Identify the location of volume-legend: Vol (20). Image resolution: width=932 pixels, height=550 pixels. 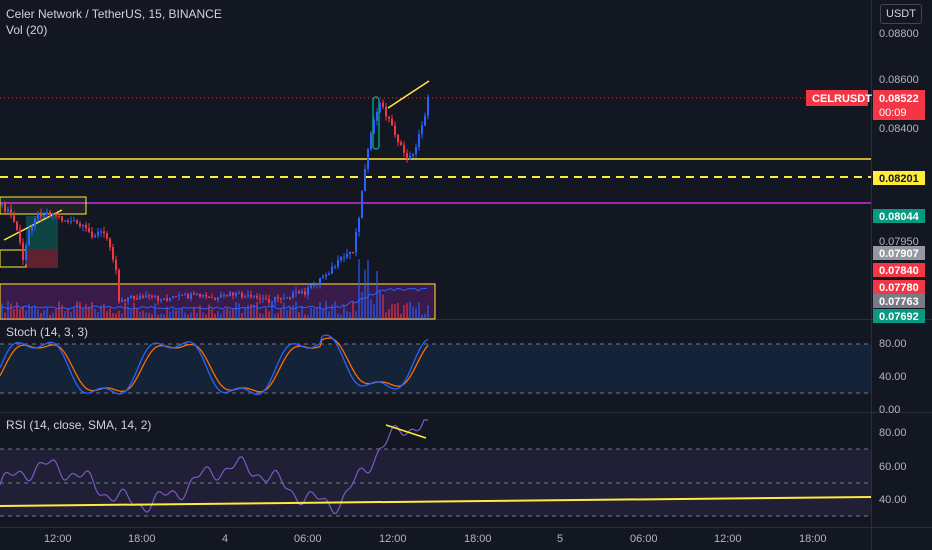
(26, 30).